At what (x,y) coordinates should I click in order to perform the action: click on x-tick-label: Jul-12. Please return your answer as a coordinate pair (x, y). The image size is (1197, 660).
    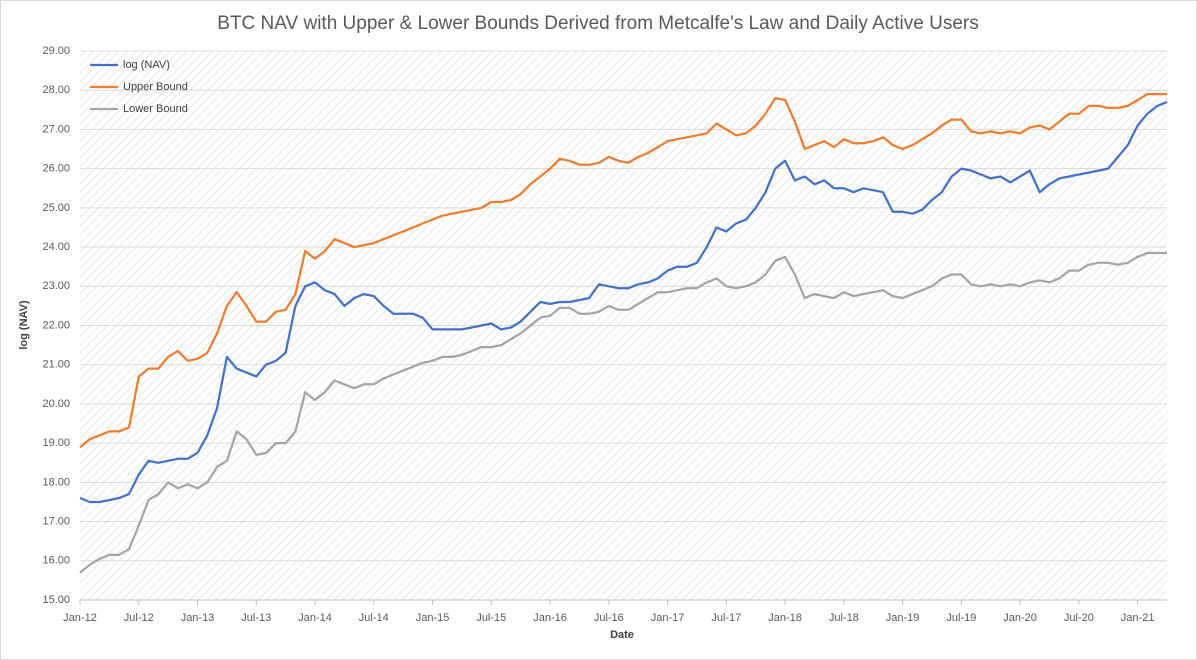
    Looking at the image, I should click on (139, 618).